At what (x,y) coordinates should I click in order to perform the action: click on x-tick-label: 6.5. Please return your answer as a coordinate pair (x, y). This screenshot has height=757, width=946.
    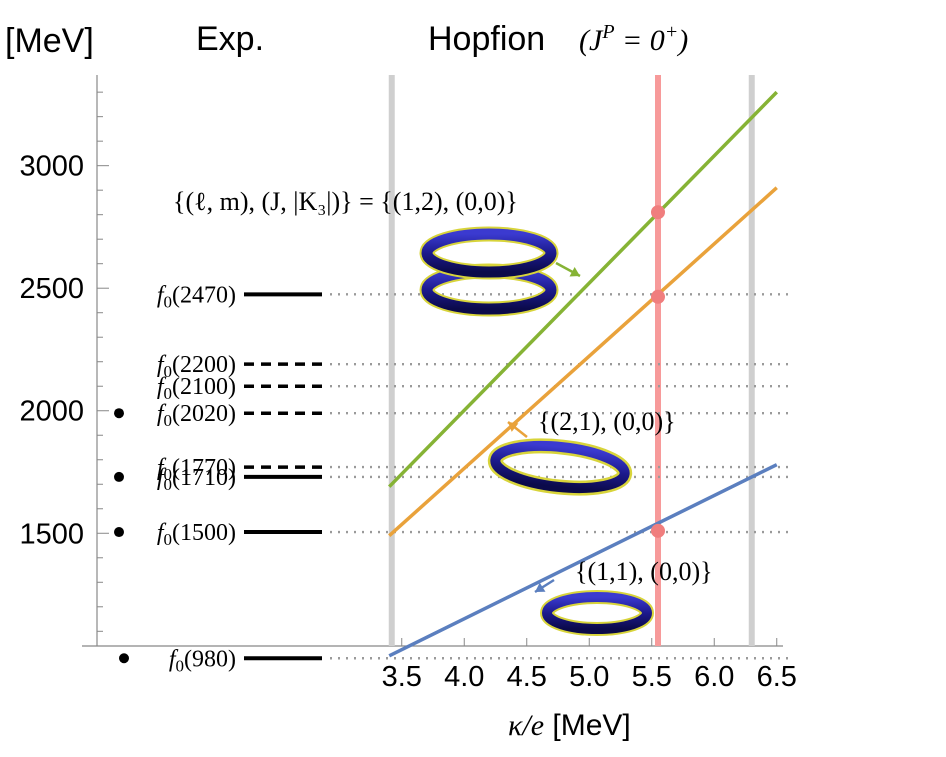
    Looking at the image, I should click on (777, 677).